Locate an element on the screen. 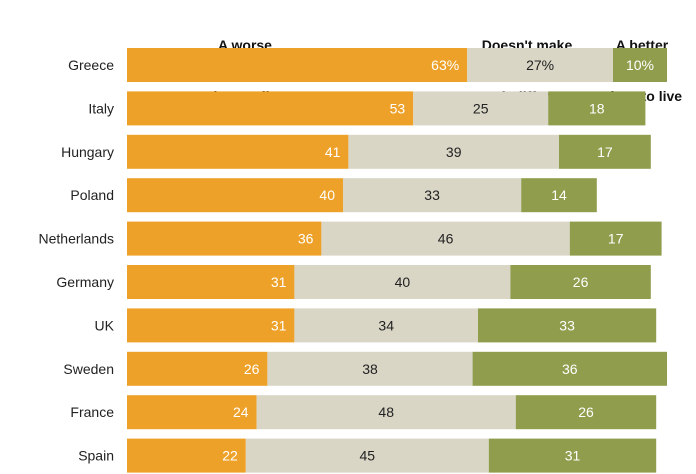 The image size is (696, 474). value-label-netherlands-better: 17 is located at coordinates (616, 239).